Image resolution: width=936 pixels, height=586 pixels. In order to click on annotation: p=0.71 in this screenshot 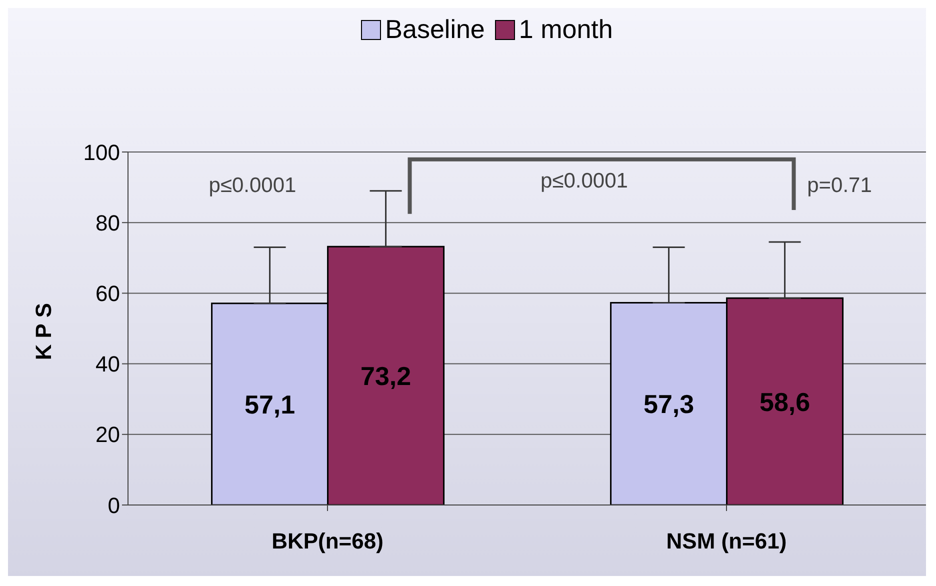, I will do `click(839, 185)`.